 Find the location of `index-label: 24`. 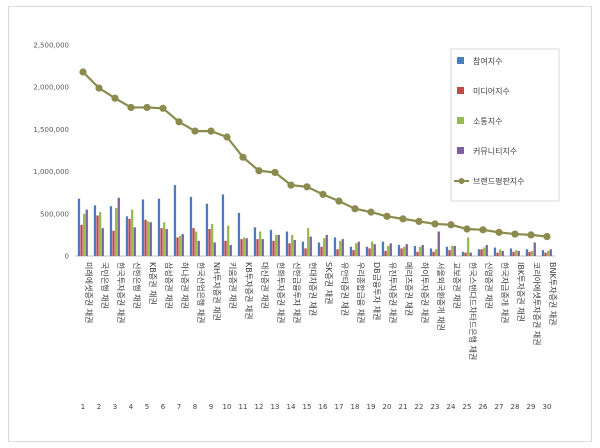

index-label: 24 is located at coordinates (451, 407).